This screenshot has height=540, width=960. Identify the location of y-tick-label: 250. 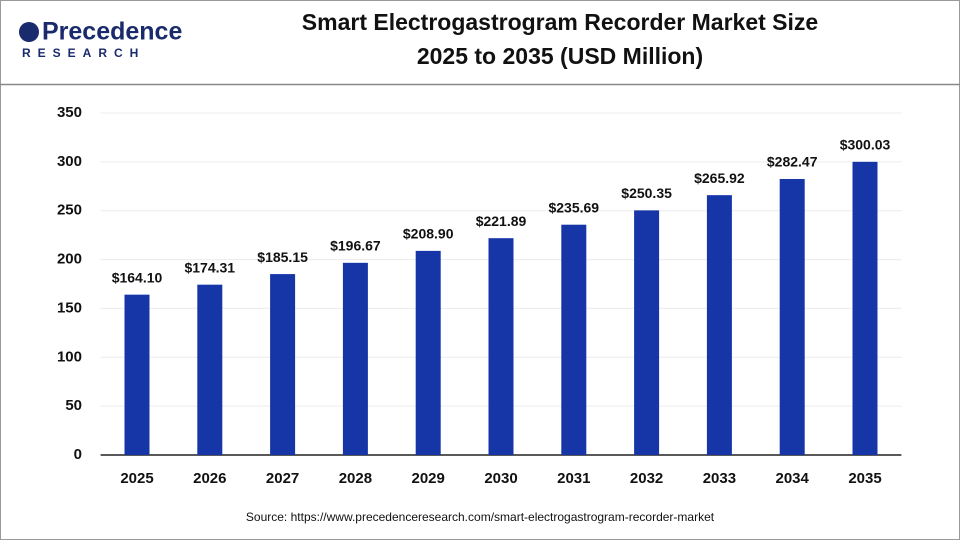
(69, 210).